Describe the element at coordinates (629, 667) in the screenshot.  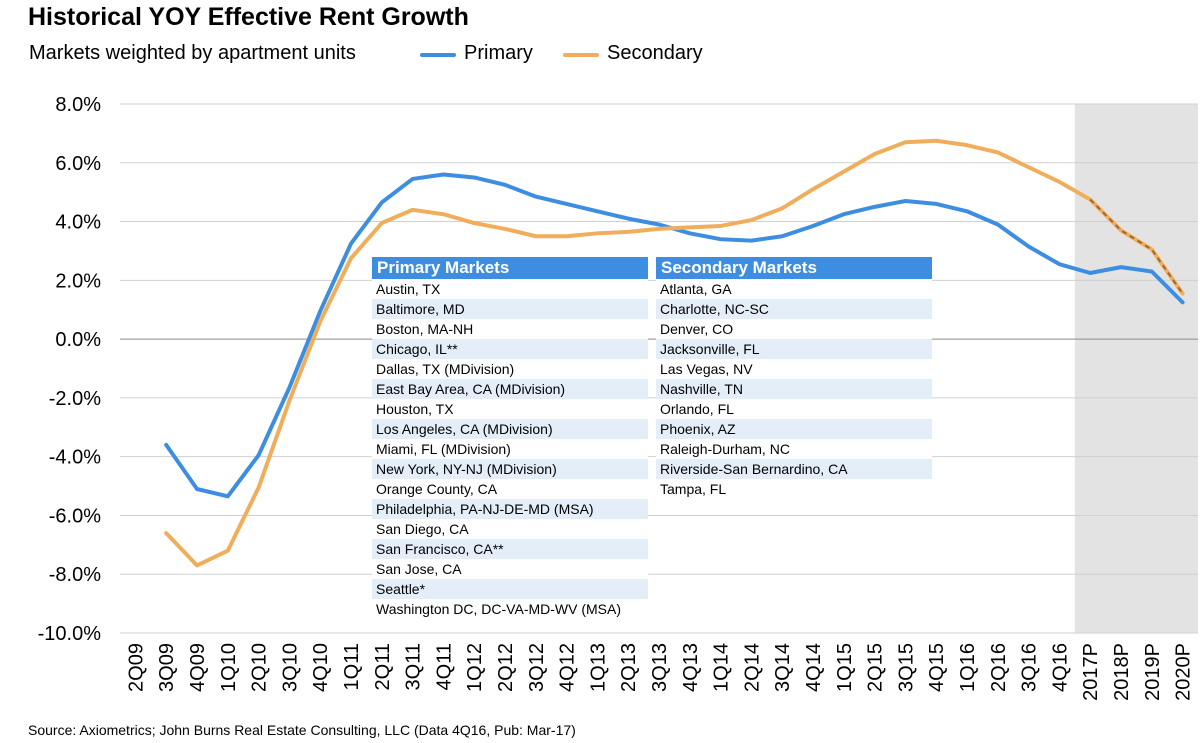
I see `x-tick-label: 2Q13` at that location.